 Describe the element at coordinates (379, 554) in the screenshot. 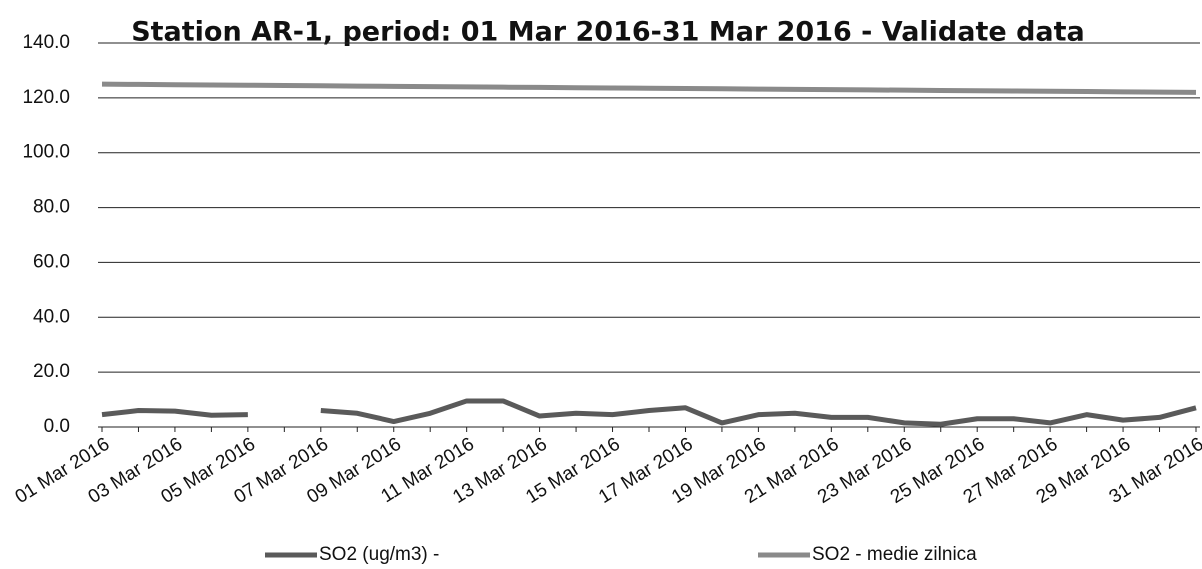

I see `legend-label: SO2 (ug/m3) -` at that location.